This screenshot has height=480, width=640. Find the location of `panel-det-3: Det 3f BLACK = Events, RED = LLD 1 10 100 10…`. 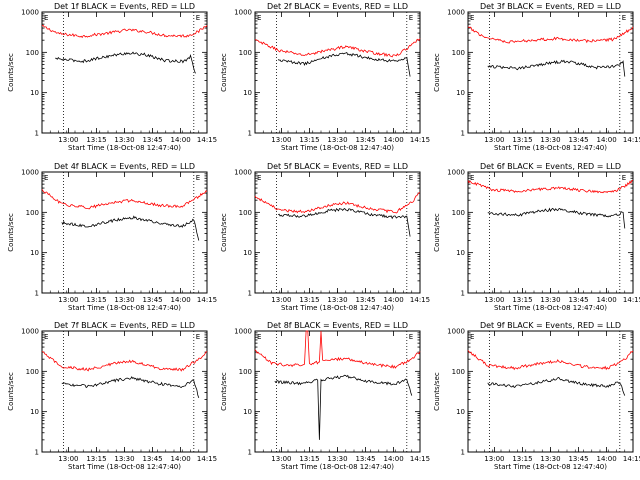

panel-det-3: Det 3f BLACK = Events, RED = LLD 1 10 100 10… is located at coordinates (536, 77).